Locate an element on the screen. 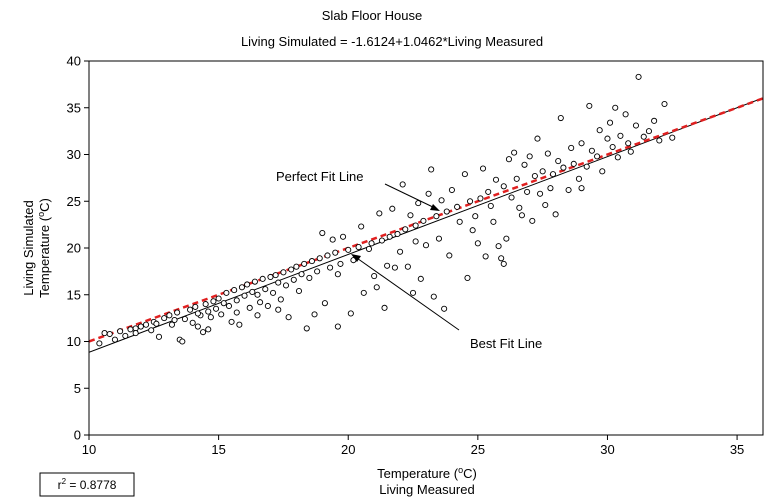  y-tick-label: 10 is located at coordinates (74, 341).